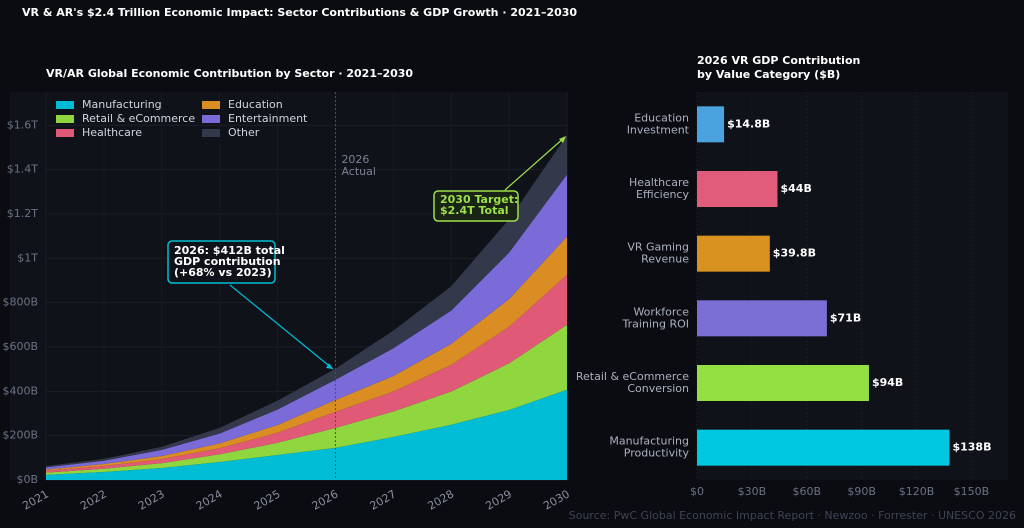 This screenshot has width=1024, height=528. What do you see at coordinates (661, 311) in the screenshot?
I see `y-tick-label: Workforce` at bounding box center [661, 311].